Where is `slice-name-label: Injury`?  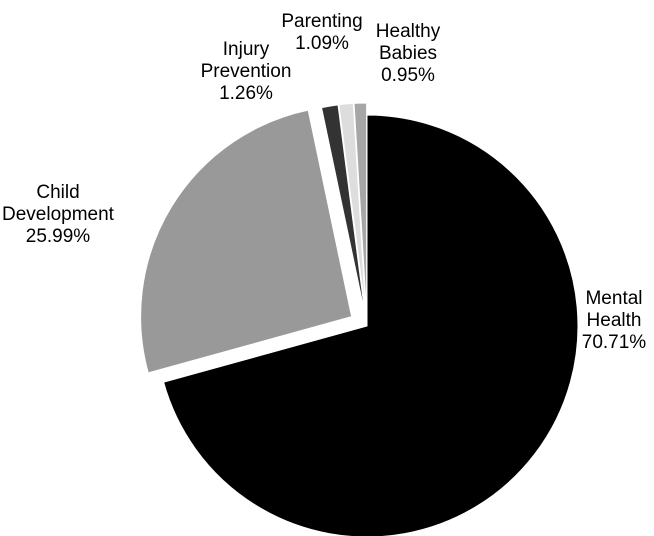 slice-name-label: Injury is located at coordinates (246, 49).